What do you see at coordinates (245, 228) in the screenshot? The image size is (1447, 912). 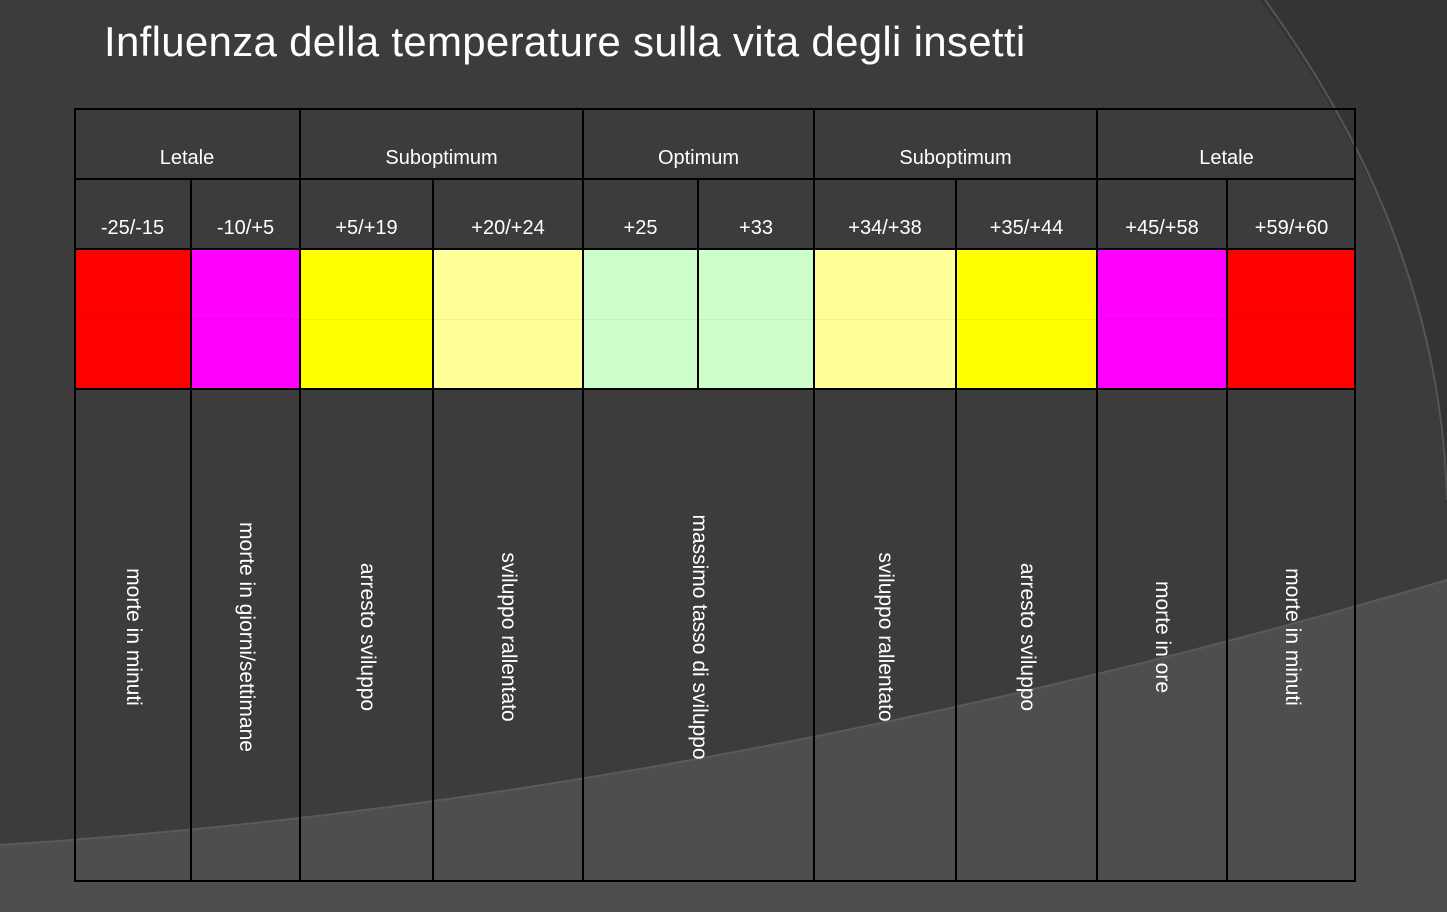 I see `range-label: -10/+5` at bounding box center [245, 228].